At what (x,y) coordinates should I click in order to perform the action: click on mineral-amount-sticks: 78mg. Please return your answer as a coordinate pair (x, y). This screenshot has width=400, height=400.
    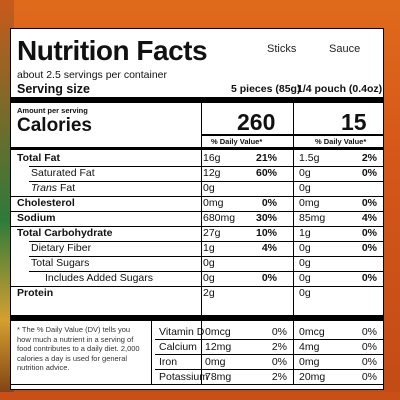
    Looking at the image, I should click on (218, 377).